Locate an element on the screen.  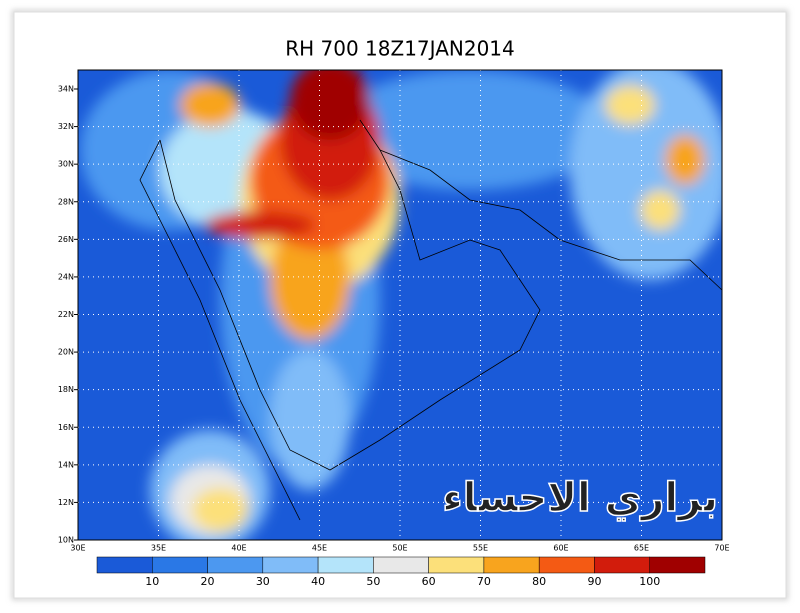
colorbar: 10 20 30 40 50 60 70 80 90 100 is located at coordinates (401, 572).